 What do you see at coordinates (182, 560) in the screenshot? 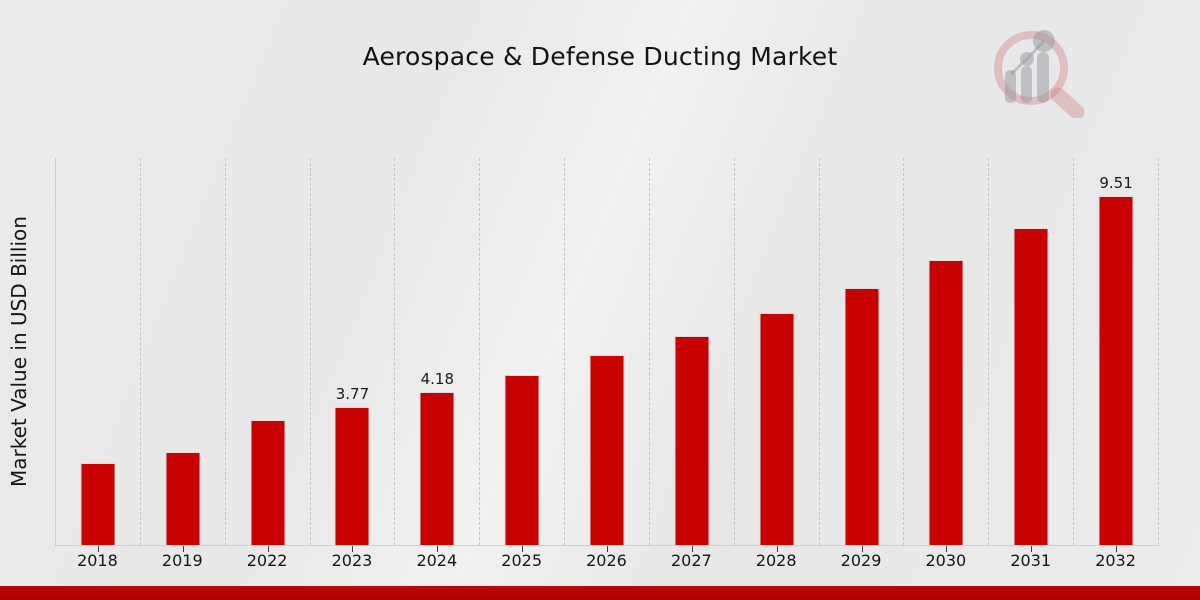
I see `x-tick-label-2019: 2019` at bounding box center [182, 560].